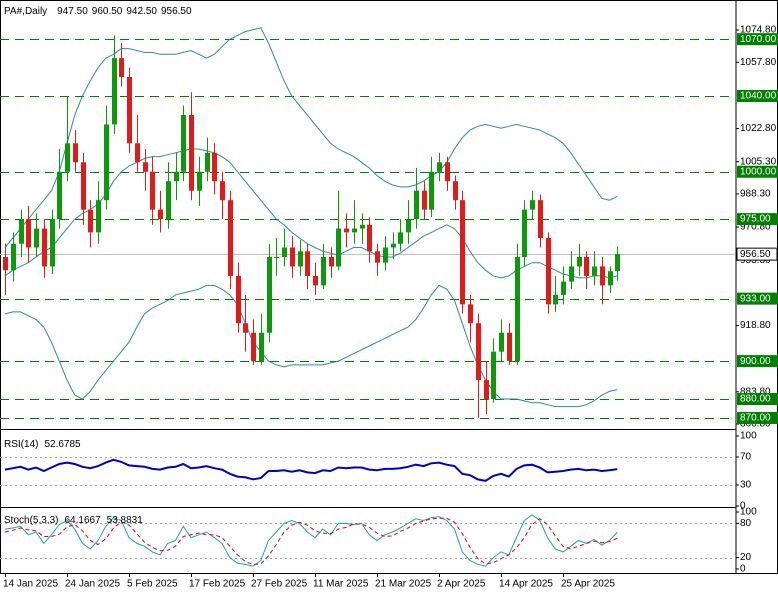  What do you see at coordinates (176, 11) in the screenshot?
I see `header-value: 956.50` at bounding box center [176, 11].